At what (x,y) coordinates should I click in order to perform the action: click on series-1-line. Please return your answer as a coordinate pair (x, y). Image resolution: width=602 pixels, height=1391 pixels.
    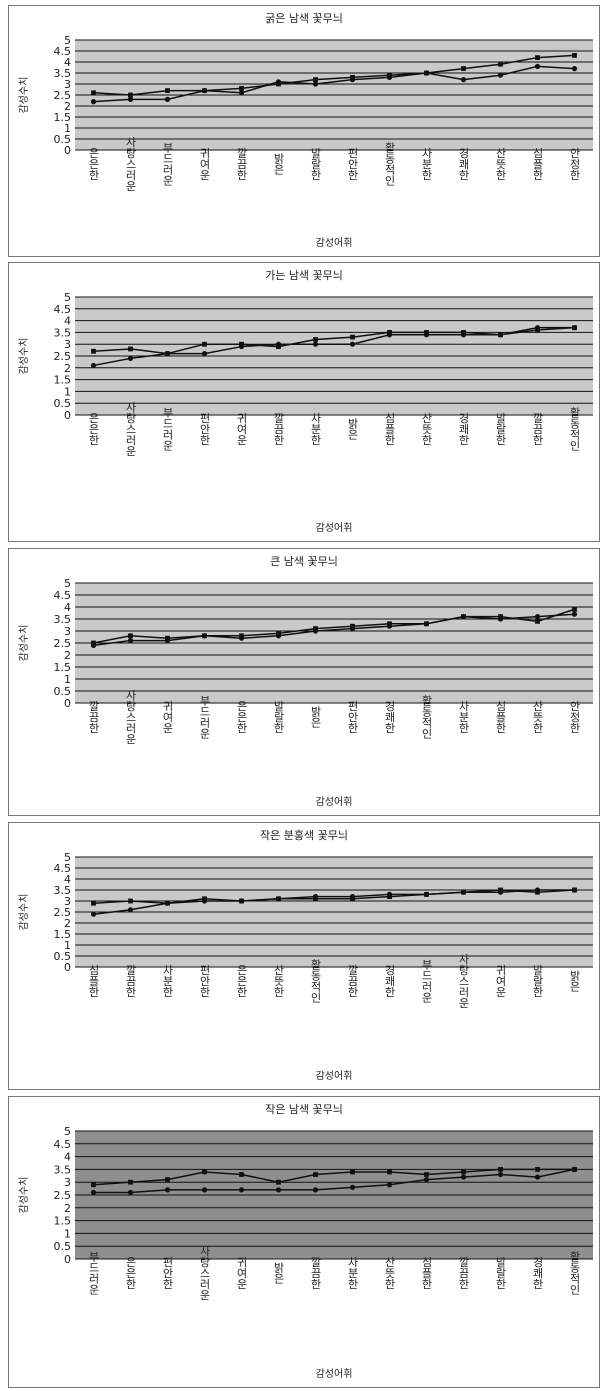
    Looking at the image, I should click on (334, 1181).